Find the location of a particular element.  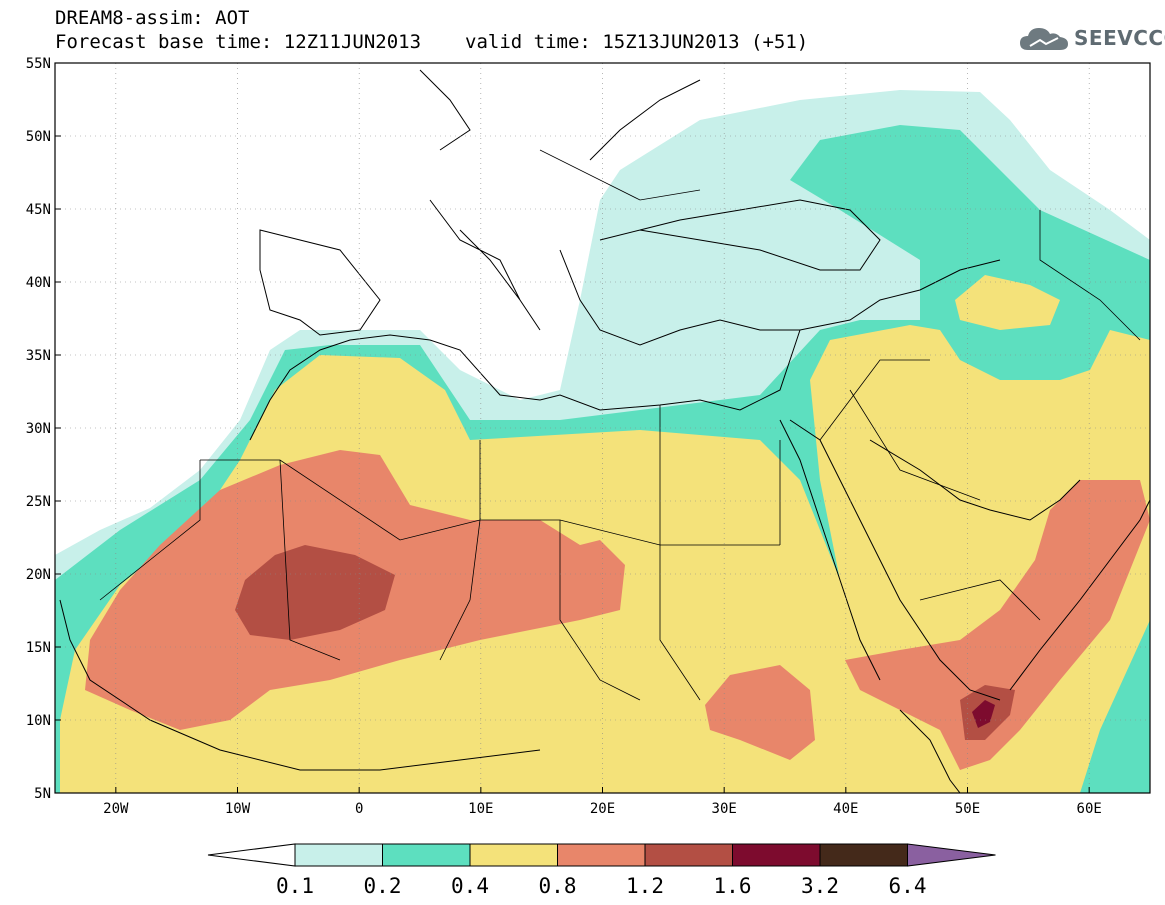

lat-label: 25N is located at coordinates (38, 502).